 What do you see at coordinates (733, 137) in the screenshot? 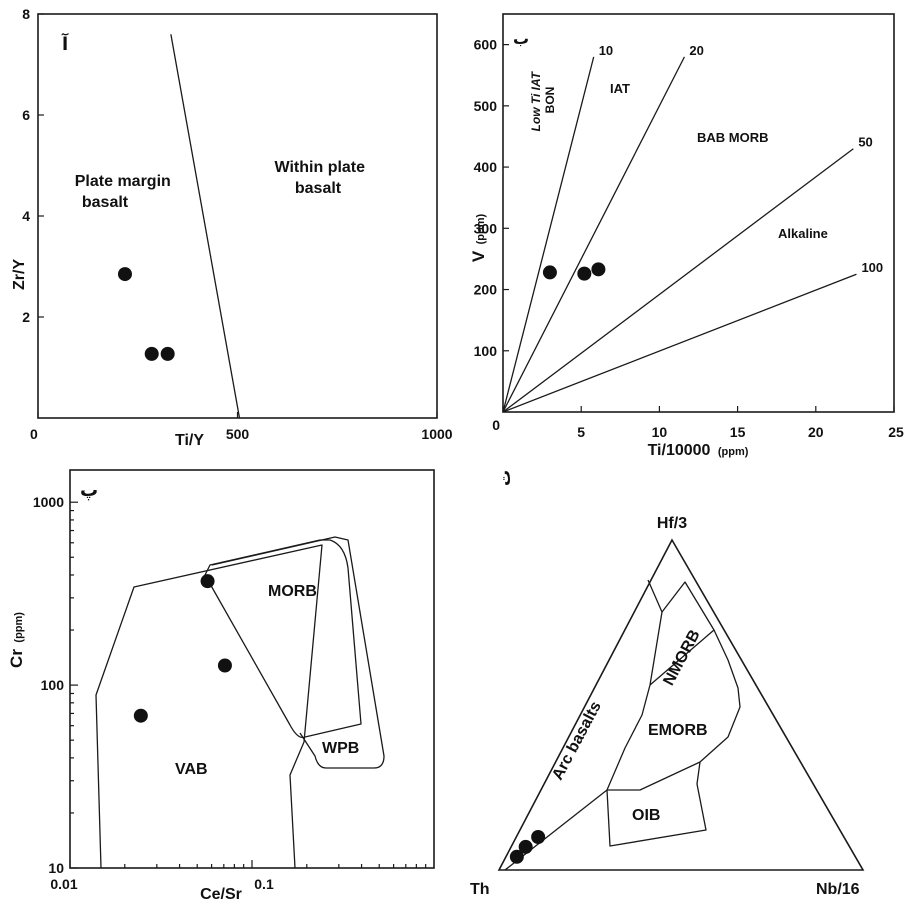
I see `panel-b-field-label: BAB MORB` at bounding box center [733, 137].